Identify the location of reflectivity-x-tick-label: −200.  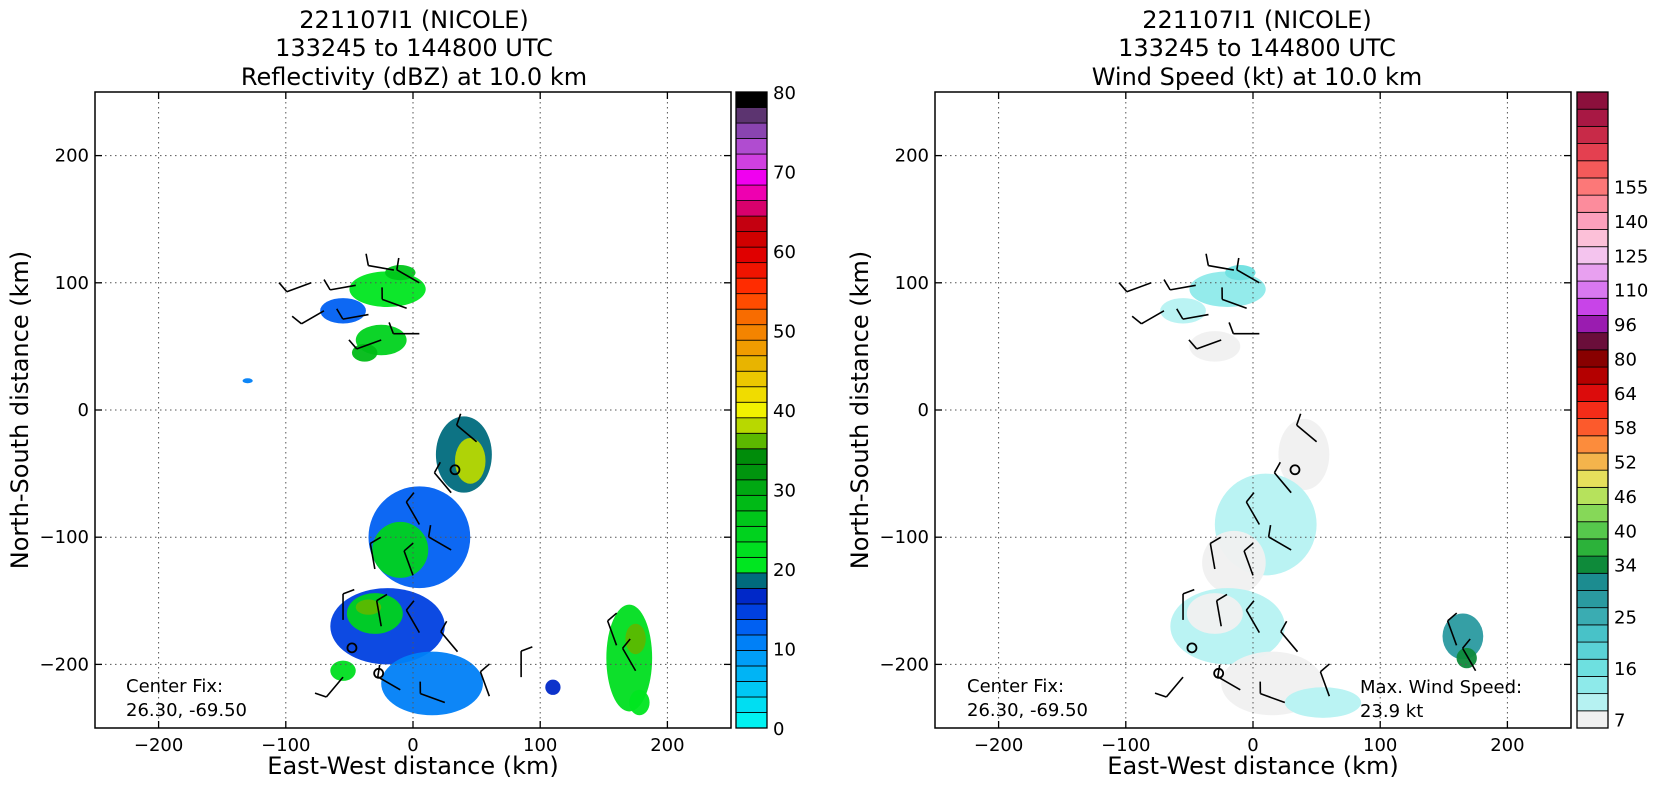
(158, 745).